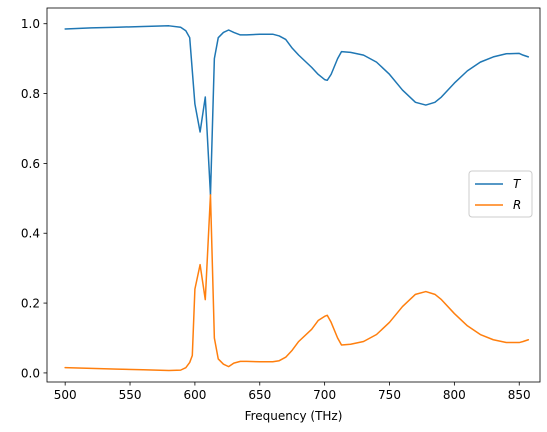 This screenshot has width=547, height=432. Describe the element at coordinates (454, 395) in the screenshot. I see `x-tick-label: 800` at that location.